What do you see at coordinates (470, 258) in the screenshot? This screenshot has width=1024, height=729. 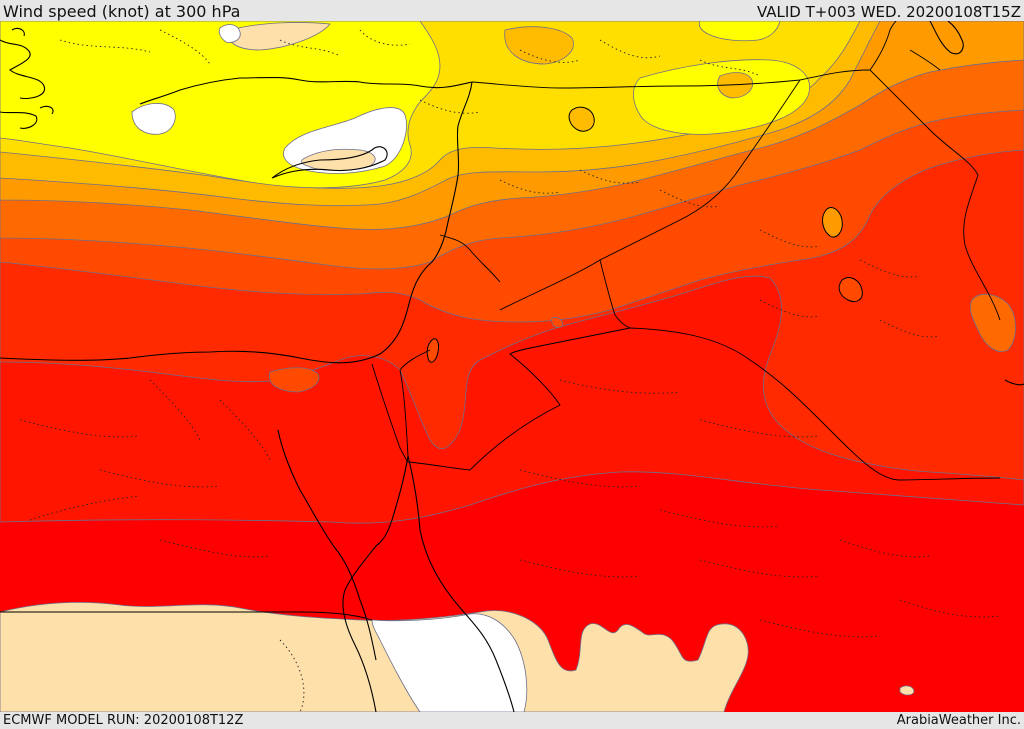 I see `border-syria-lebanon` at bounding box center [470, 258].